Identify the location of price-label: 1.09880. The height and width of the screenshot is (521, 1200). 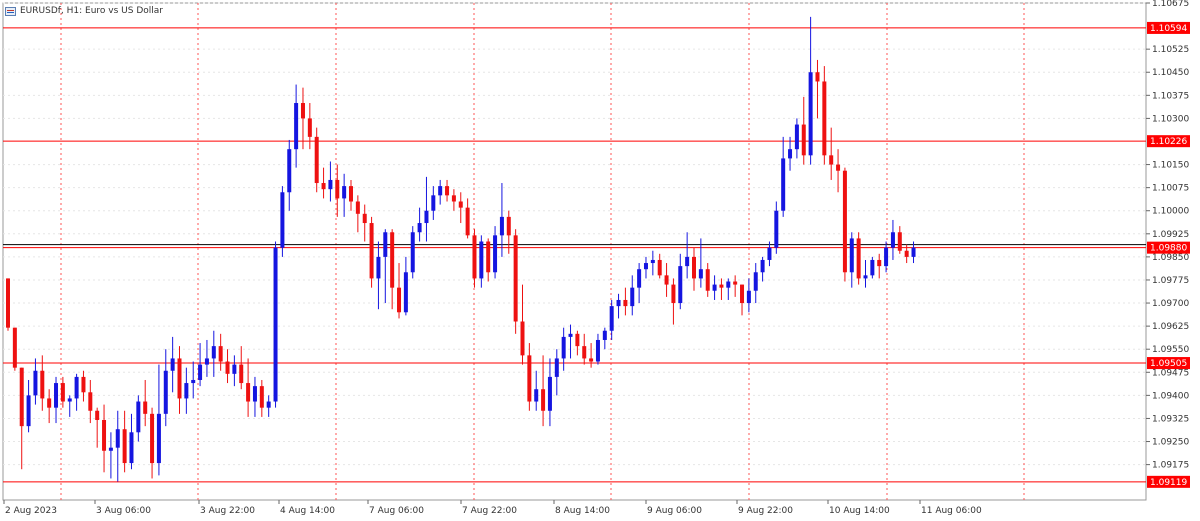
(1168, 249).